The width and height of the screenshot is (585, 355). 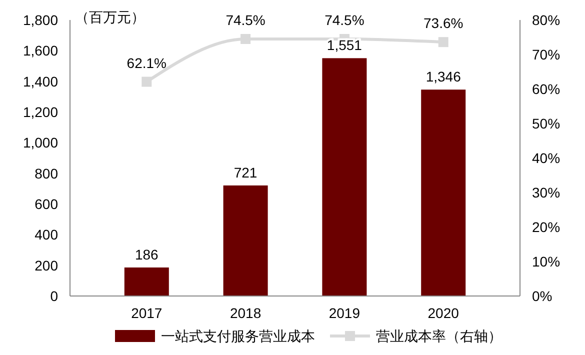 What do you see at coordinates (110, 17) in the screenshot?
I see `annotation: （百万元）` at bounding box center [110, 17].